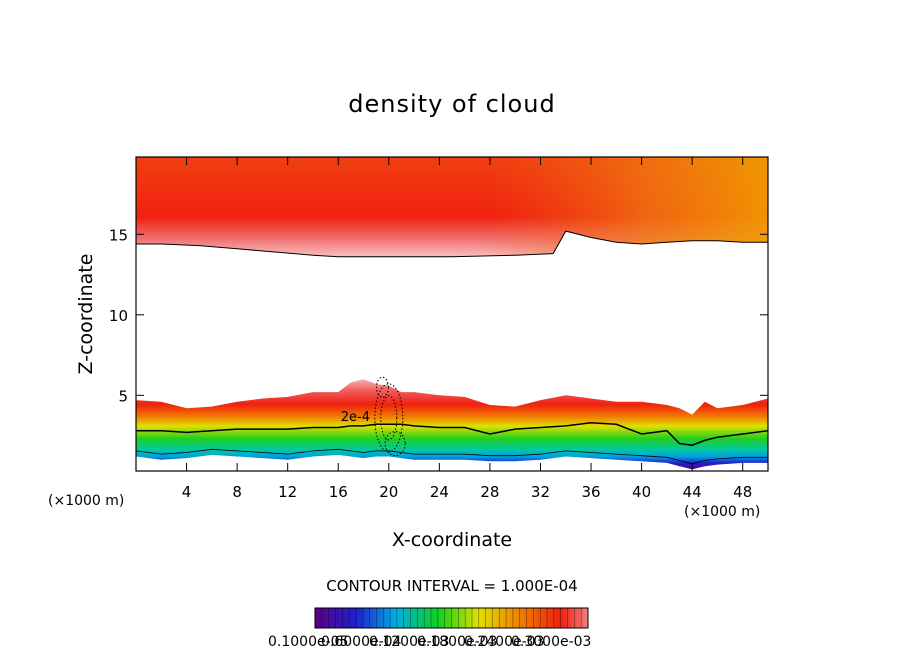  I want to click on colorbar-label: 0.3000e-03, so click(551, 642).